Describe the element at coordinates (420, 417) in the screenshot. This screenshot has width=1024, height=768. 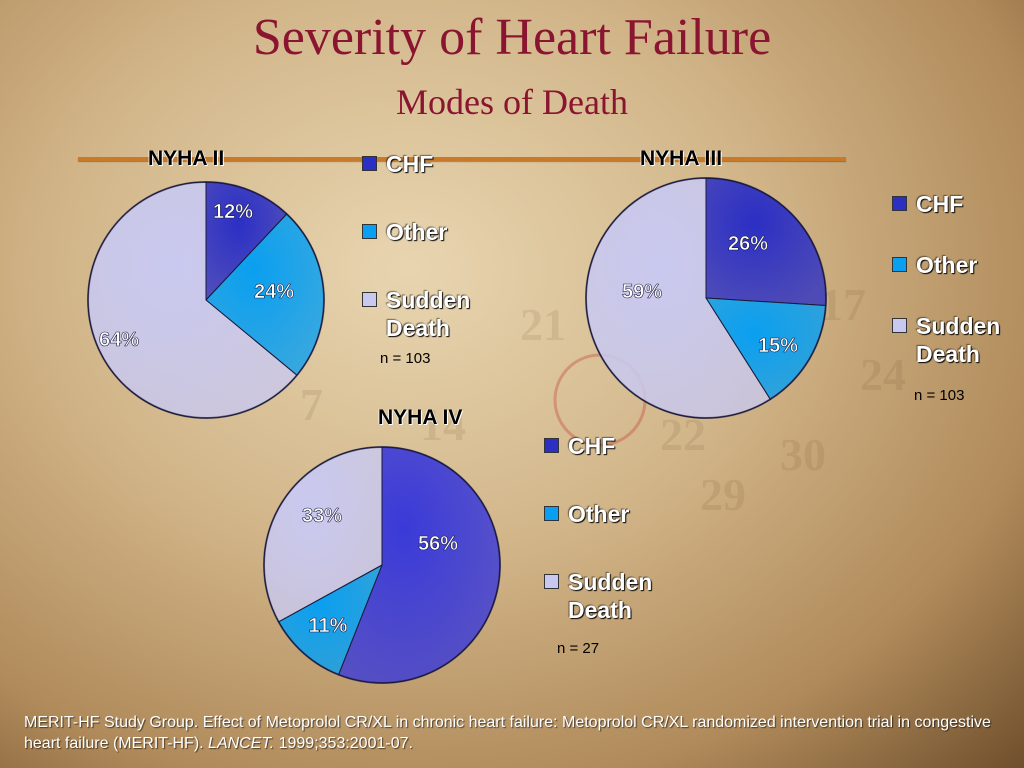
I see `chart-title-nyha-iv: NYHA IV` at that location.